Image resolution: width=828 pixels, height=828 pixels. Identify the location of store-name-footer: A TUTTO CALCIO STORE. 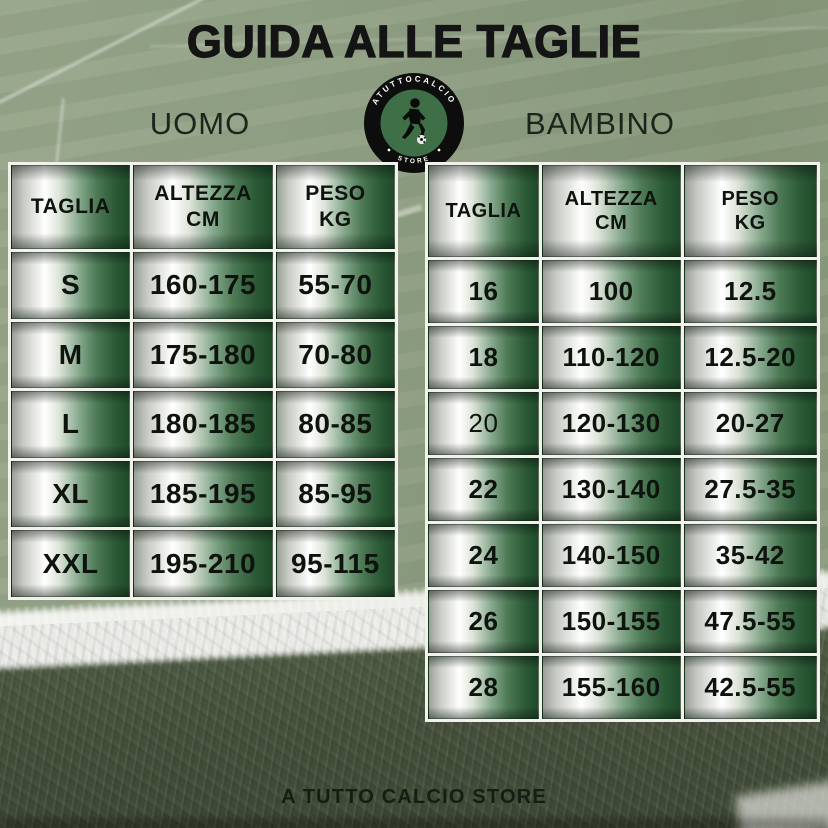
(414, 797).